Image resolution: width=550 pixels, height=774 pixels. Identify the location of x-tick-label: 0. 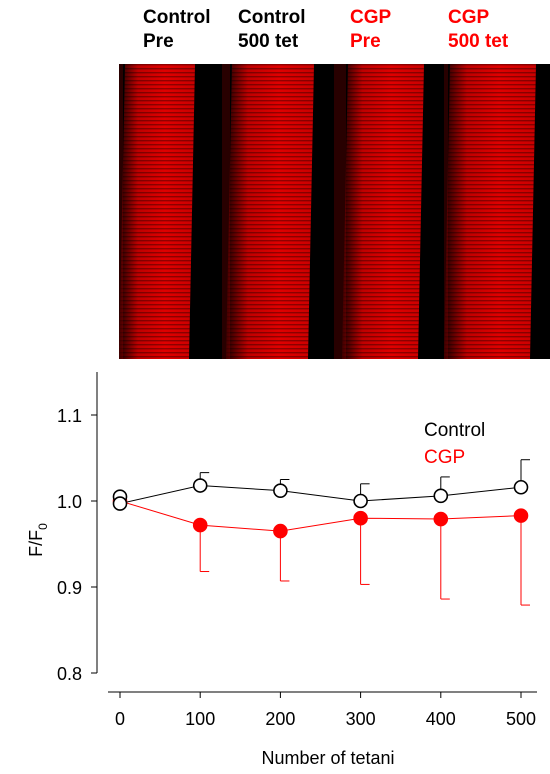
(120, 719).